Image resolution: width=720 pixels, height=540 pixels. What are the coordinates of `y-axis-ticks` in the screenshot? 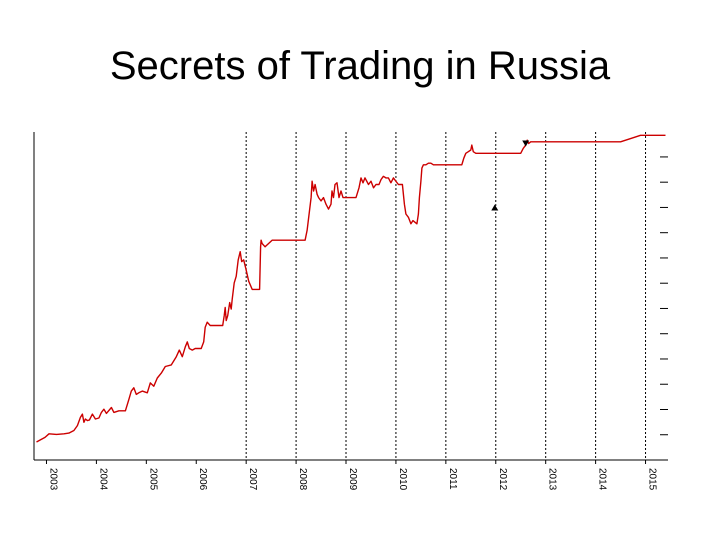 It's located at (664, 308).